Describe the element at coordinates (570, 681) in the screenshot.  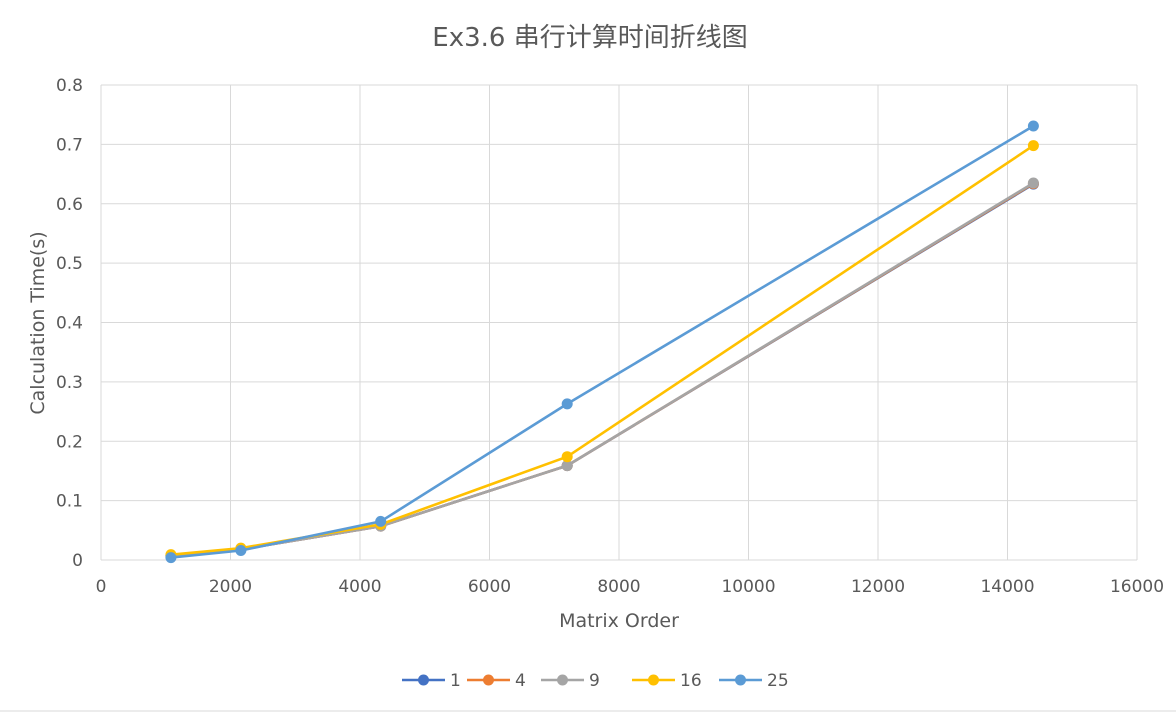
I see `legend-item: 9` at that location.